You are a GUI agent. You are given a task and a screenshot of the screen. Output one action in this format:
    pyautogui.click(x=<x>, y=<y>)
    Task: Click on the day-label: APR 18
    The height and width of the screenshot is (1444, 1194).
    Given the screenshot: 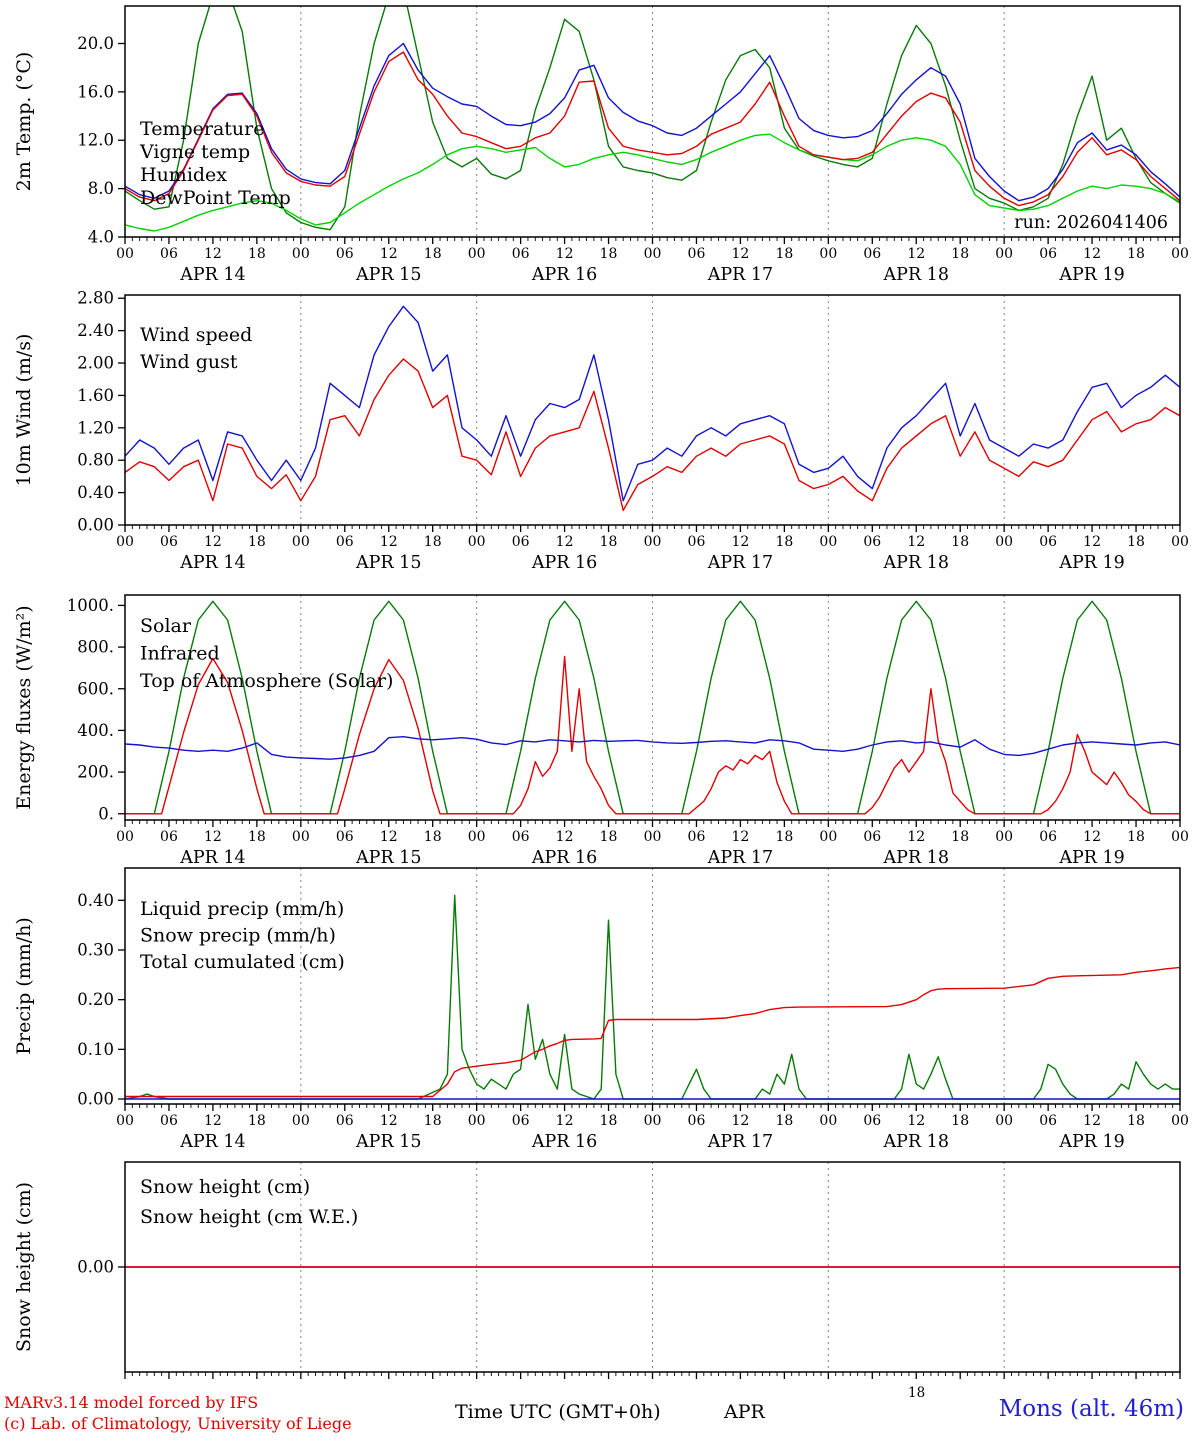 What is the action you would take?
    pyautogui.click(x=916, y=275)
    